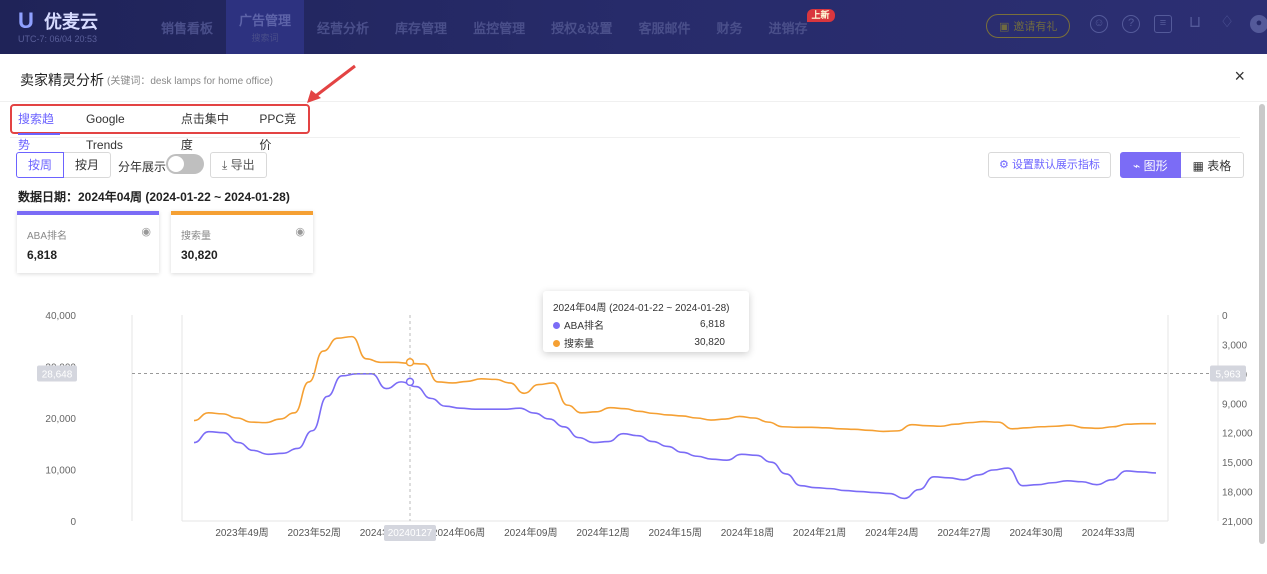 Image resolution: width=1267 pixels, height=574 pixels. Describe the element at coordinates (314, 532) in the screenshot. I see `x-tick-label: 2023年52周` at that location.